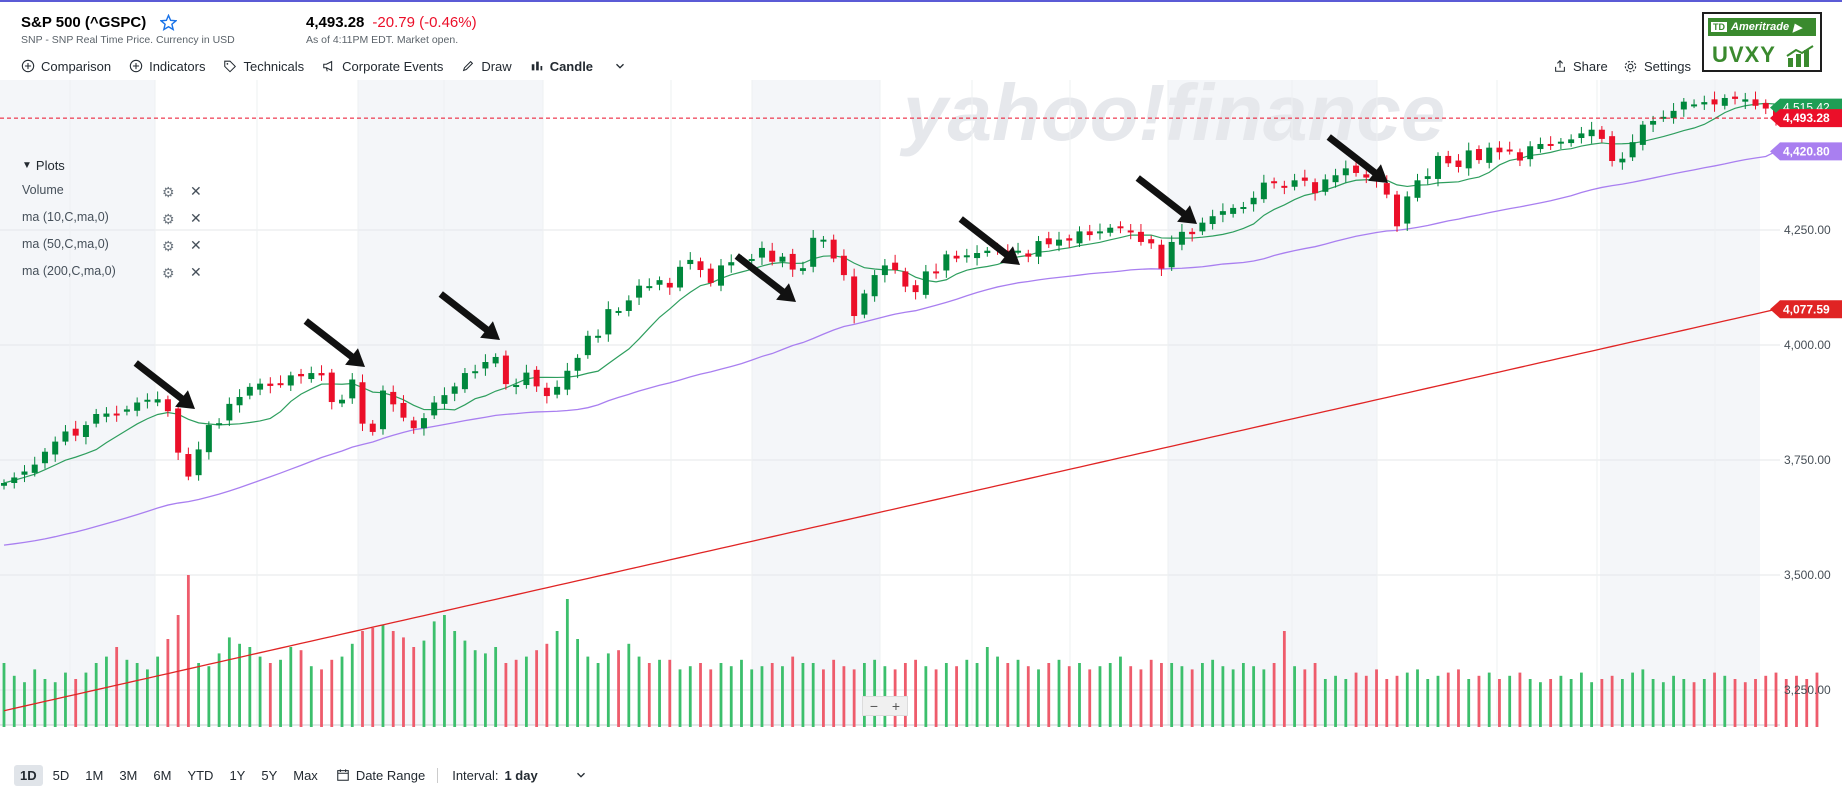  I want to click on ad-brand: Ameritrade, so click(1760, 27).